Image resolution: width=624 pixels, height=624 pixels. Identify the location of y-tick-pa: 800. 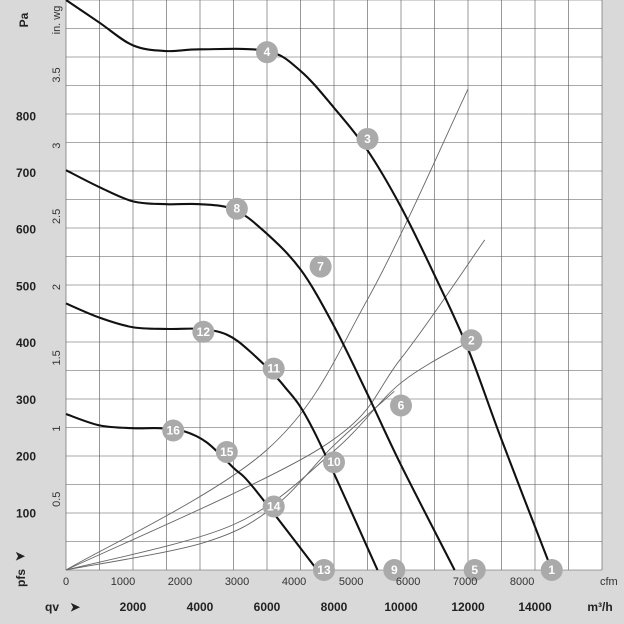
(26, 116).